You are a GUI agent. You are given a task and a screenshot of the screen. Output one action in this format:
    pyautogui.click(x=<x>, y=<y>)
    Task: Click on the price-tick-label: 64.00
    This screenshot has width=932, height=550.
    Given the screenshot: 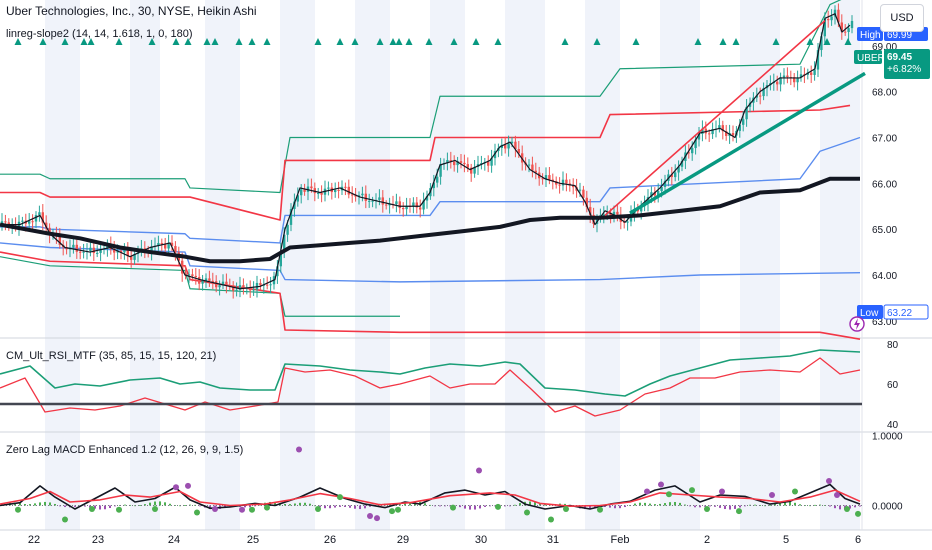 What is the action you would take?
    pyautogui.click(x=884, y=276)
    